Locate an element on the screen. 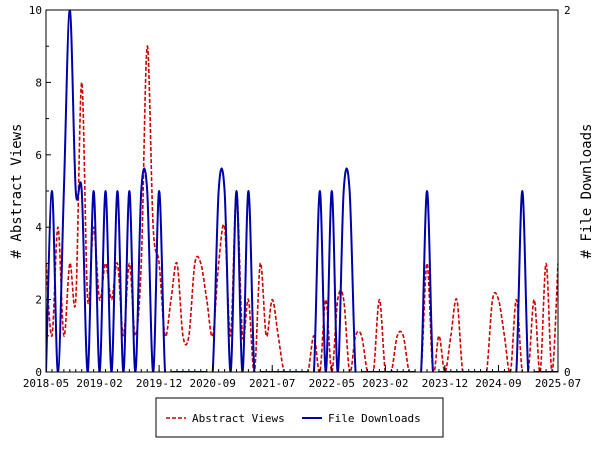 The width and height of the screenshot is (600, 450). legend: Abstract Views File Downloads is located at coordinates (299, 417).